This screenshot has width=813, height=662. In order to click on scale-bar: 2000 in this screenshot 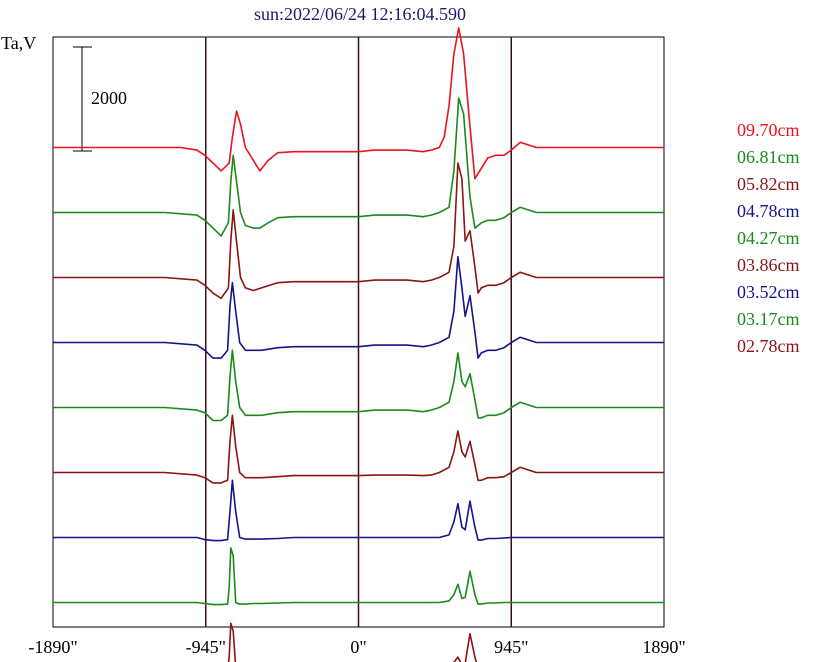, I will do `click(100, 99)`.